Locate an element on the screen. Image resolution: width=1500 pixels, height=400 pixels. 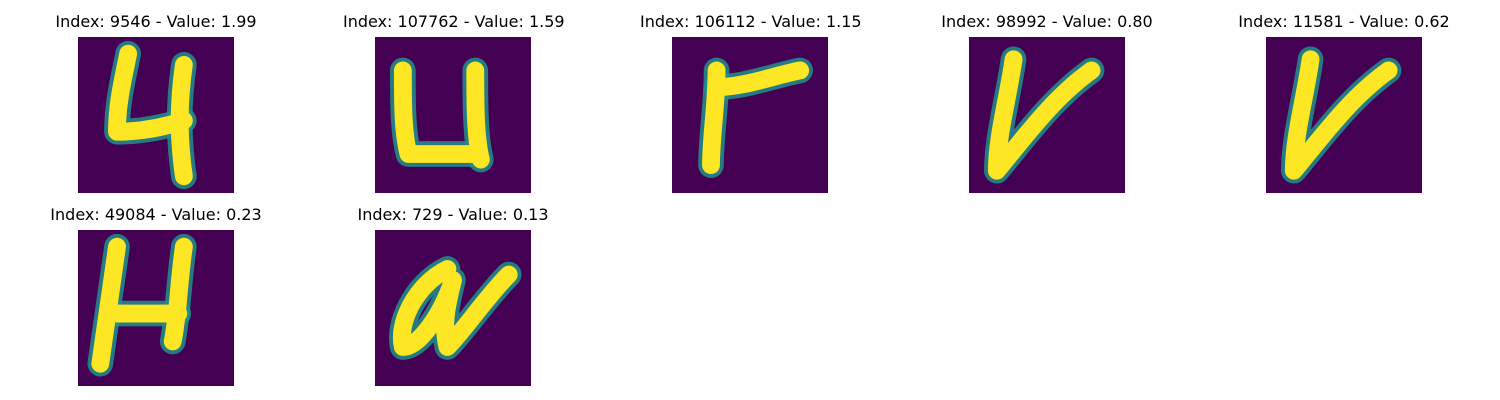
panel-1: Index: 9546 - Value: 1.99 is located at coordinates (156, 103).